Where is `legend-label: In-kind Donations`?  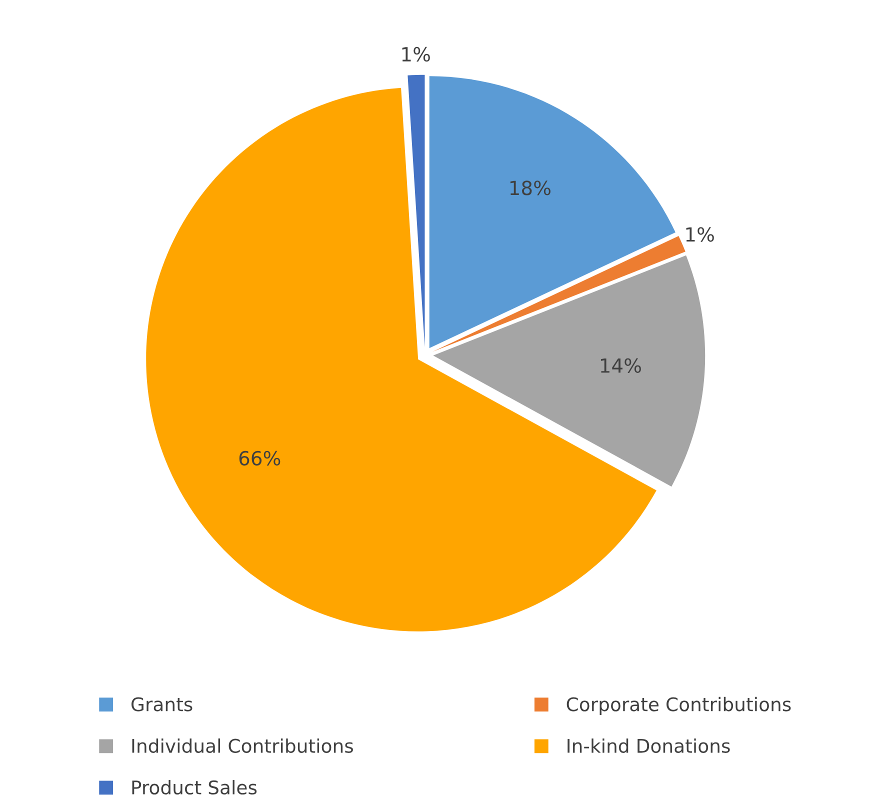 legend-label: In-kind Donations is located at coordinates (649, 745).